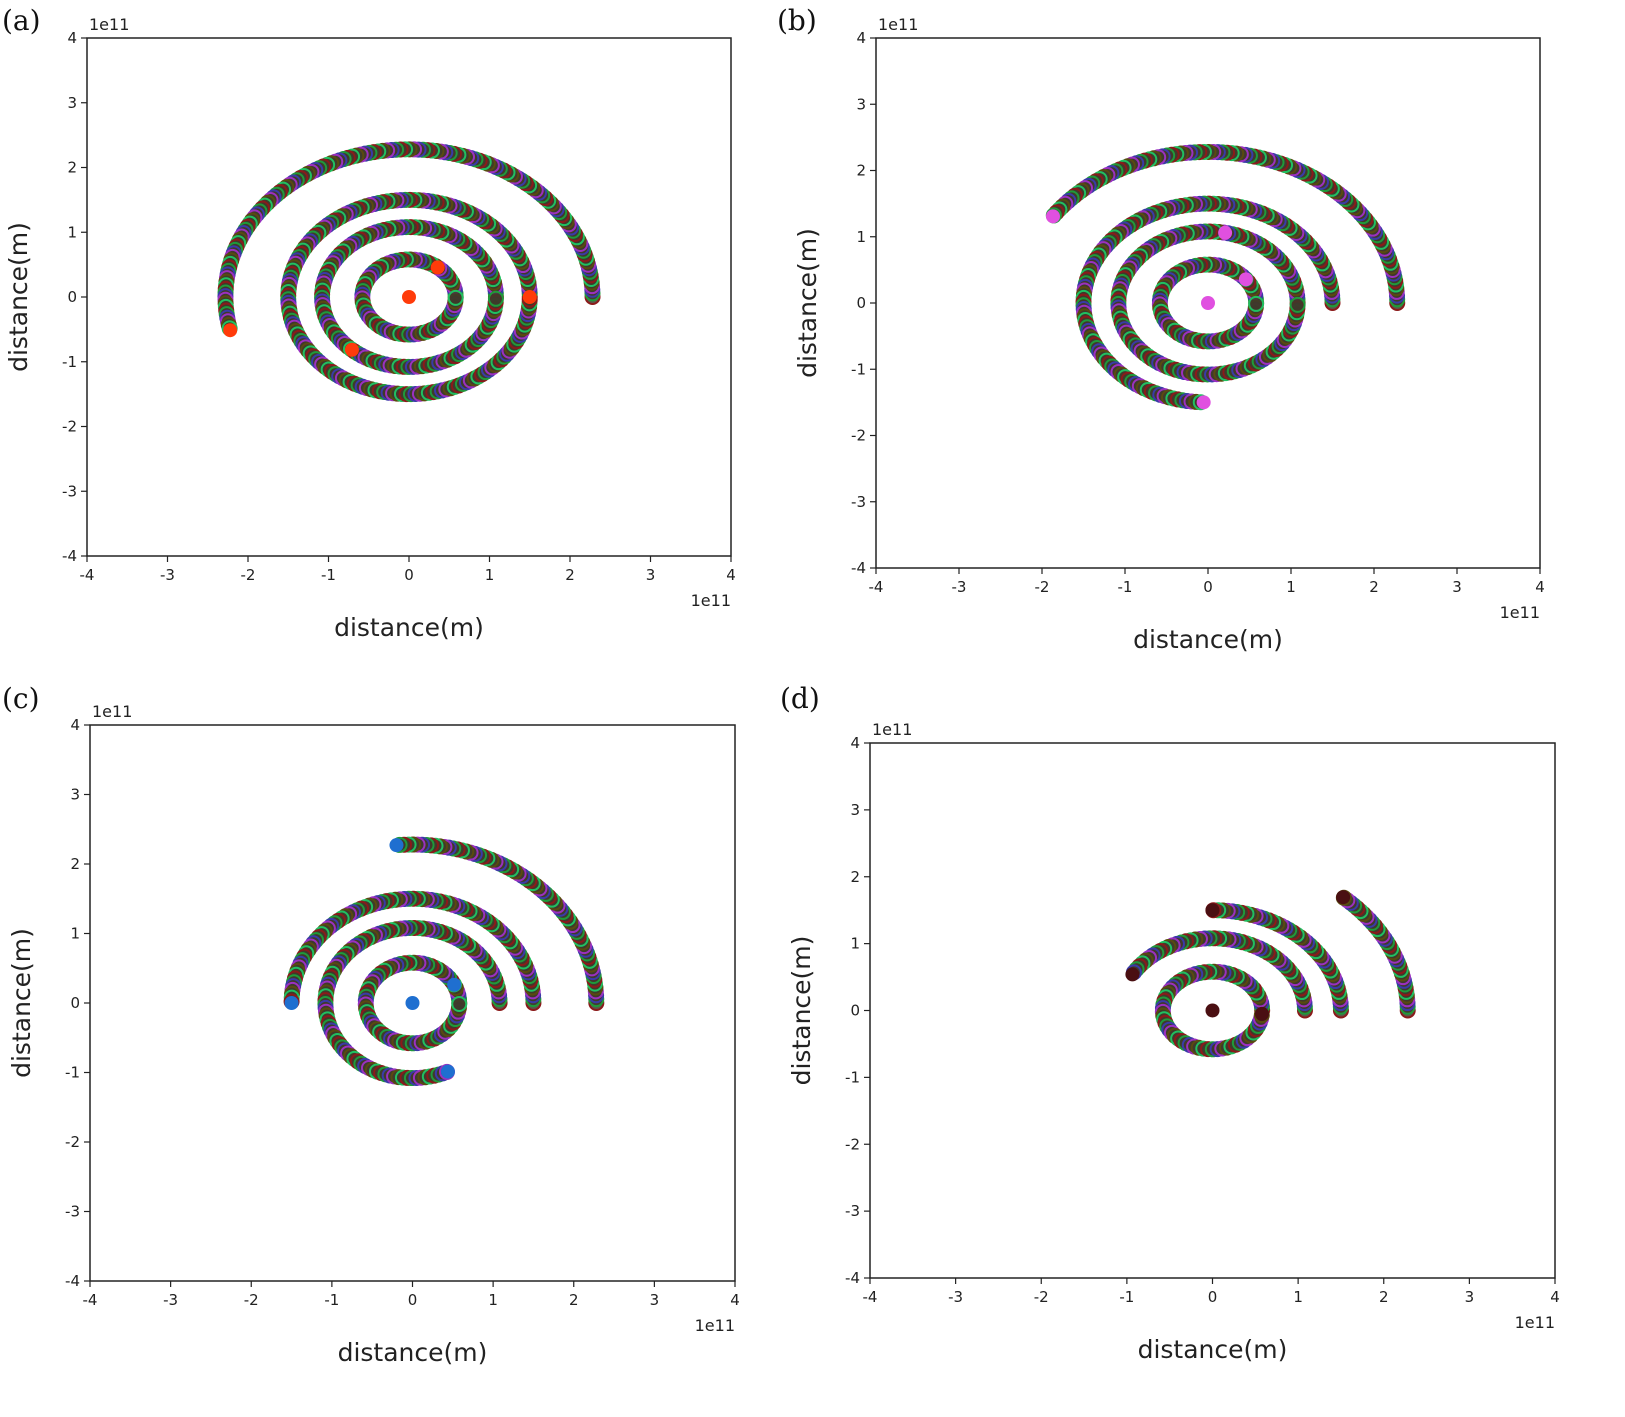  I want to click on panel-label: (a), so click(21, 20).